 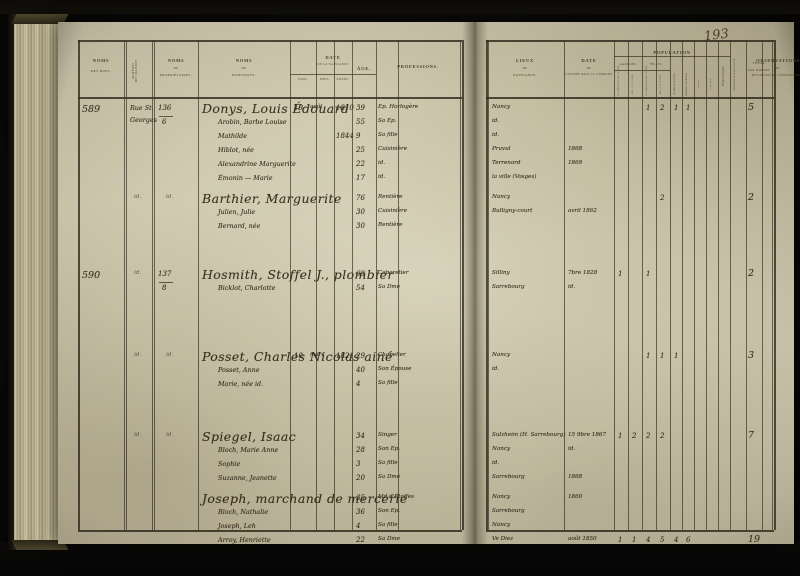 I want to click on birth-month: mars, so click(x=317, y=355).